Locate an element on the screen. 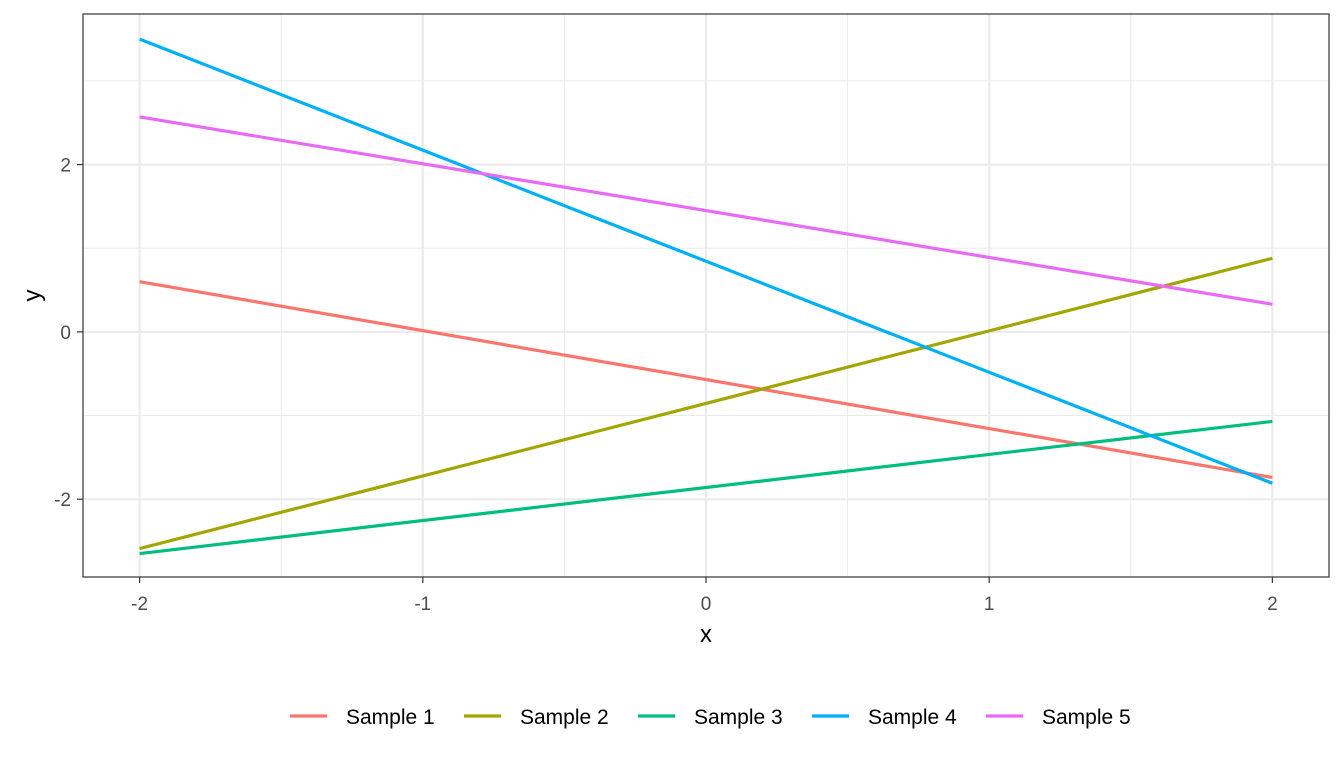 The width and height of the screenshot is (1344, 768). x-tick-label-4: 2 is located at coordinates (1272, 604).